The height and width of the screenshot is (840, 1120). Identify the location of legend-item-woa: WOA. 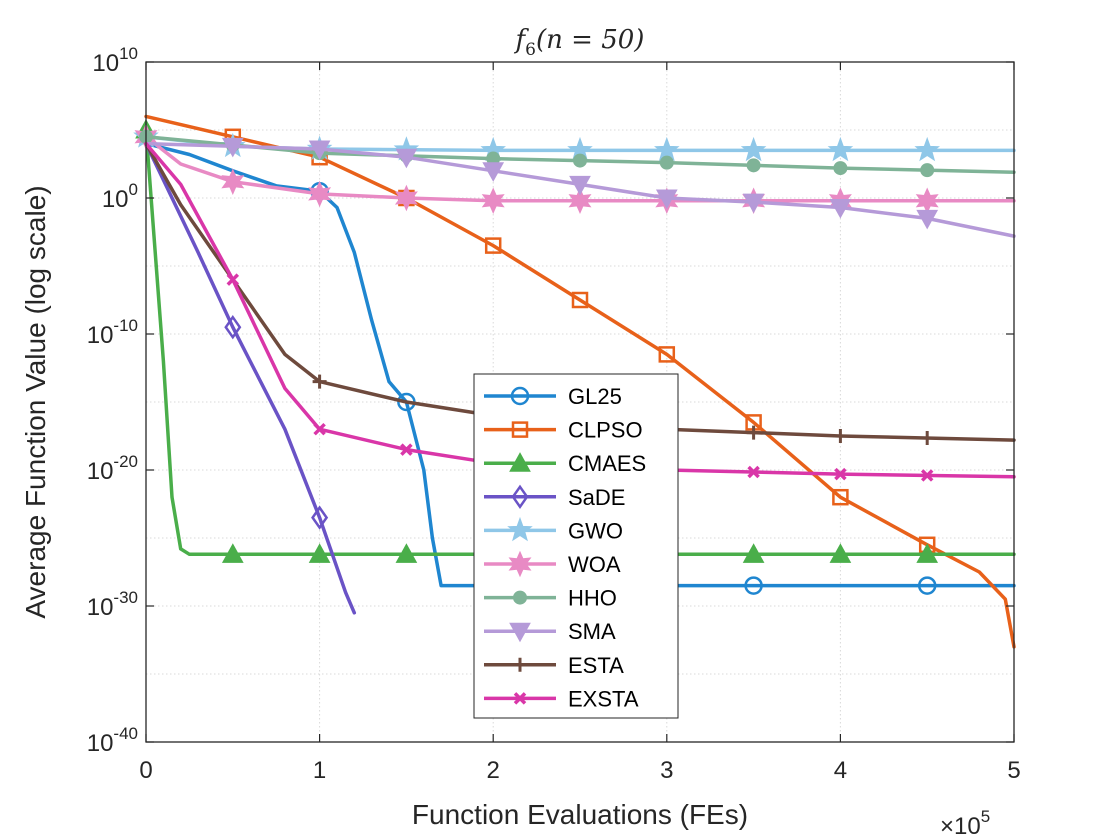
(552, 564).